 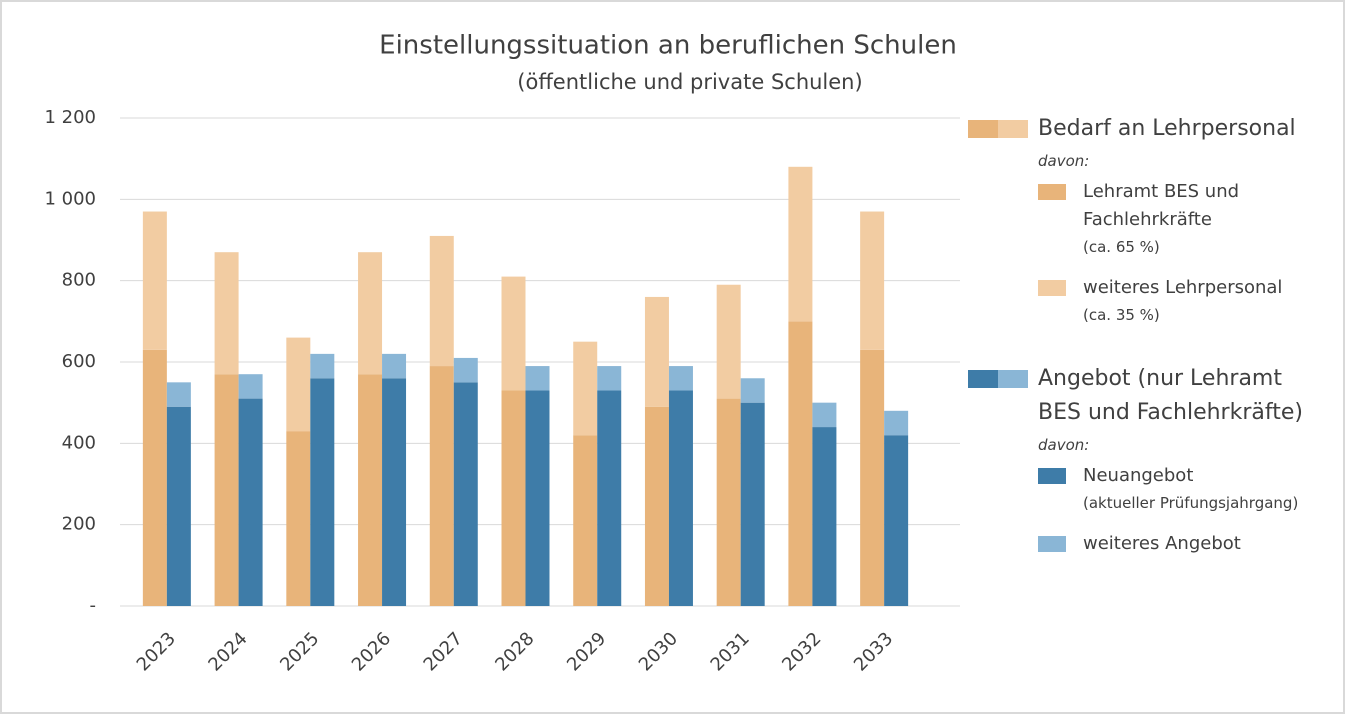 I want to click on legend-detail: (ca. 35 %), so click(x=1121, y=315).